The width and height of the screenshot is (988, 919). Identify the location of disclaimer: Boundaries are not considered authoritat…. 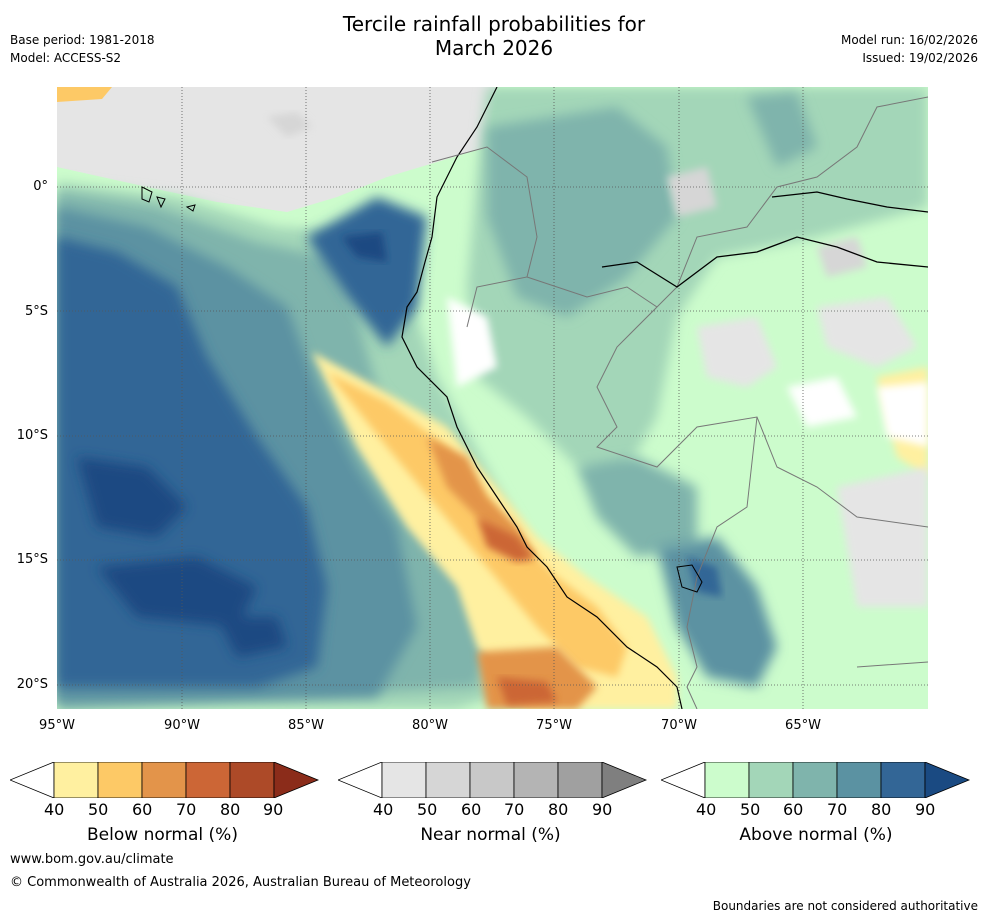
(845, 906).